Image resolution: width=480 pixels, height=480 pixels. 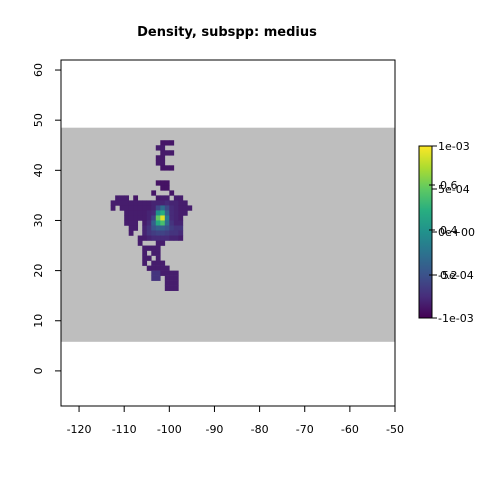 What do you see at coordinates (38, 170) in the screenshot?
I see `y-tick-label: 40` at bounding box center [38, 170].